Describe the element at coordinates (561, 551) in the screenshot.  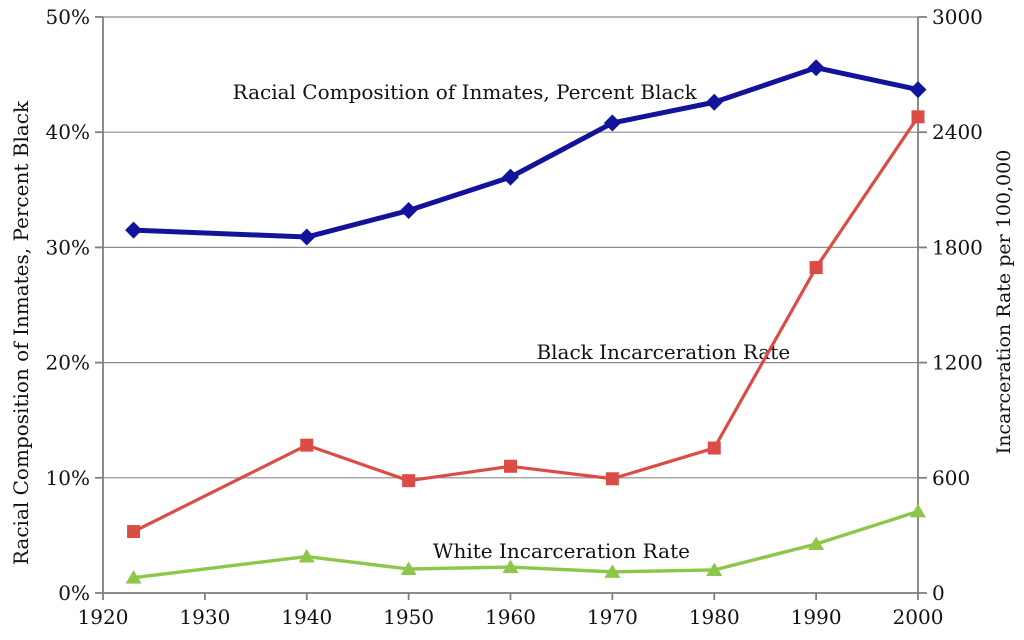
I see `series-inline-label: White Incarceration Rate` at that location.